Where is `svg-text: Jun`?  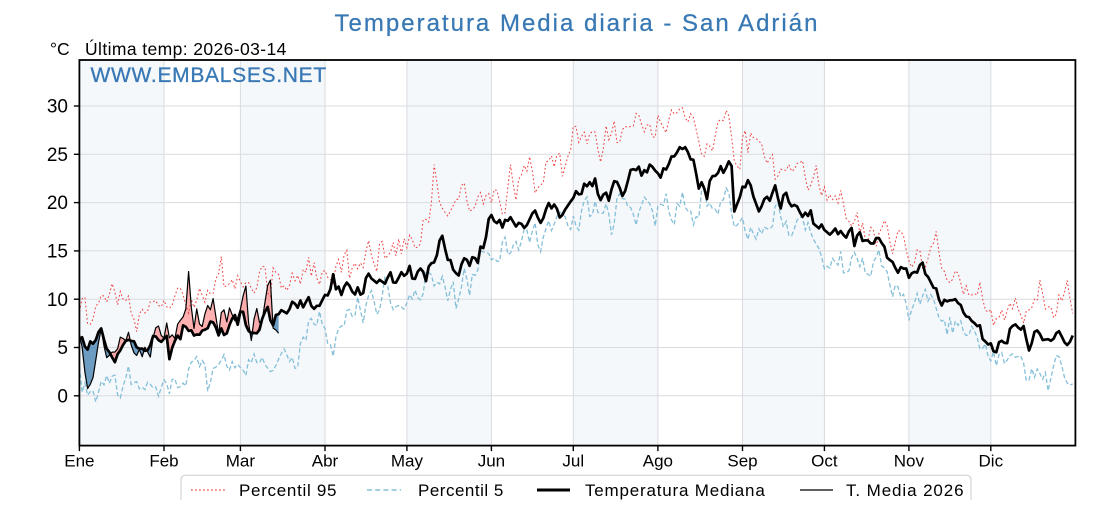 svg-text: Jun is located at coordinates (491, 461).